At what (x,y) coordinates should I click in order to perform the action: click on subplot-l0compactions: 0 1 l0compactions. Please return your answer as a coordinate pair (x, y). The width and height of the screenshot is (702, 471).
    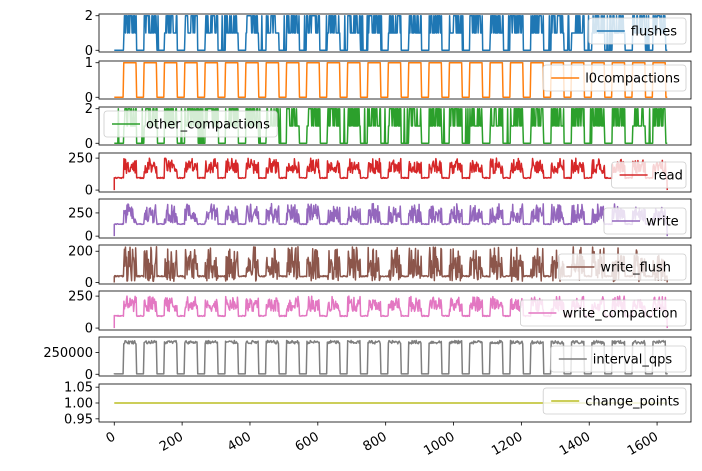
    Looking at the image, I should click on (388, 81).